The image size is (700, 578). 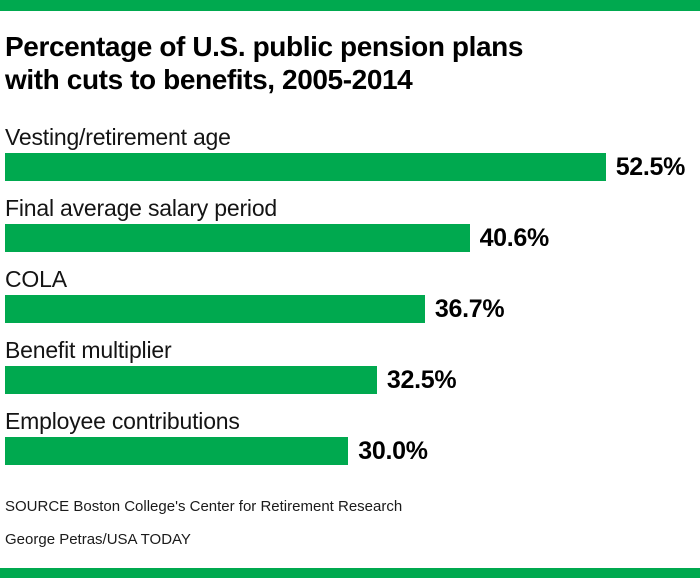 What do you see at coordinates (350, 222) in the screenshot?
I see `bar-row: Final average salary period 40.6%` at bounding box center [350, 222].